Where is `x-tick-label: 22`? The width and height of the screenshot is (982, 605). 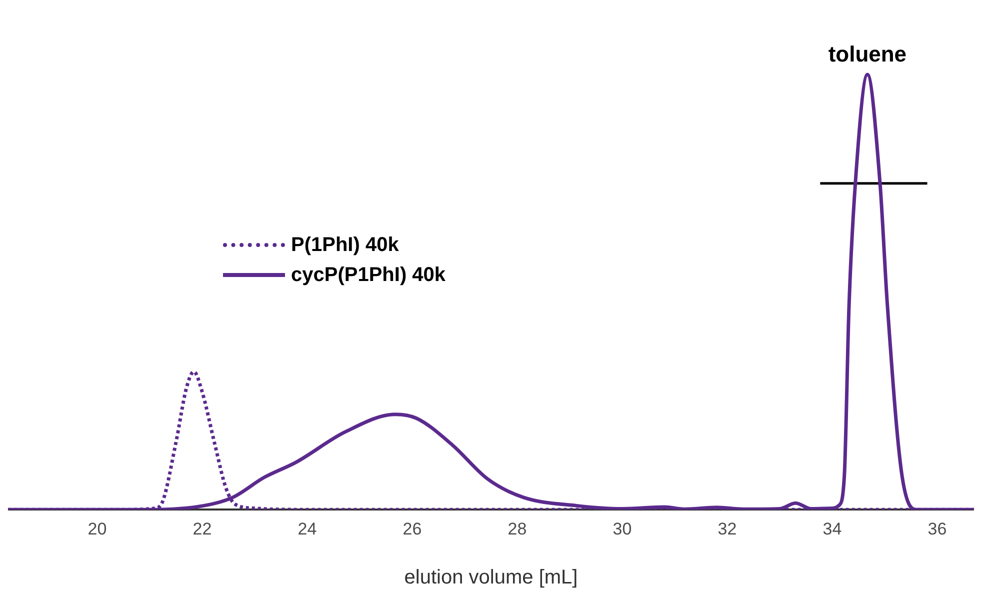
x-tick-label: 22 is located at coordinates (202, 528).